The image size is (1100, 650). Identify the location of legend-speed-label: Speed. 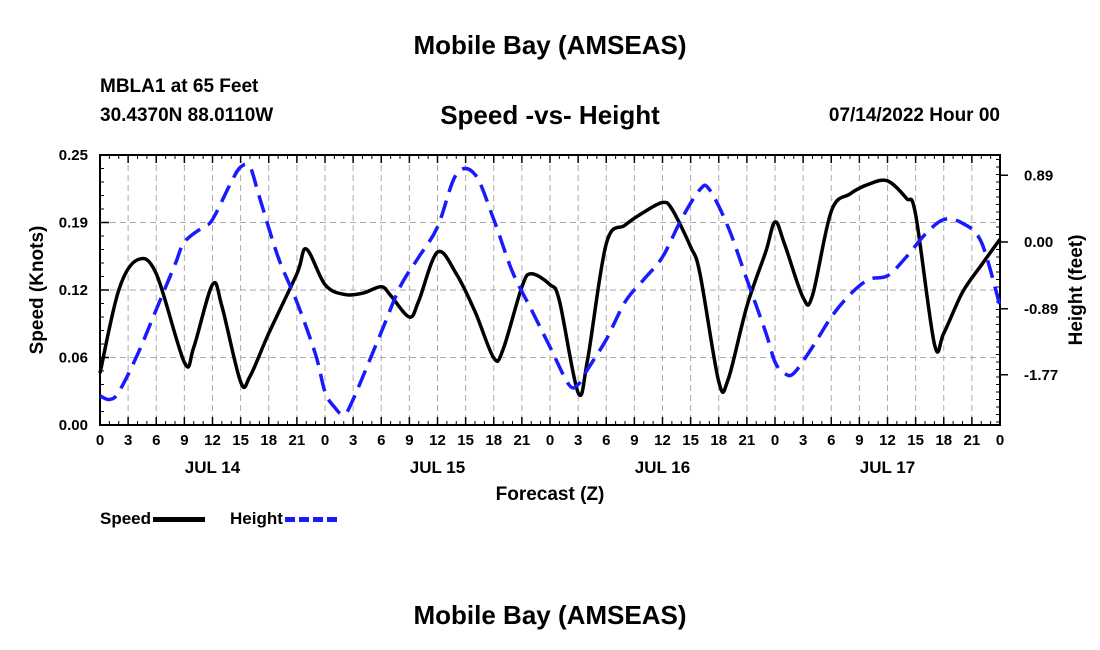
(126, 518).